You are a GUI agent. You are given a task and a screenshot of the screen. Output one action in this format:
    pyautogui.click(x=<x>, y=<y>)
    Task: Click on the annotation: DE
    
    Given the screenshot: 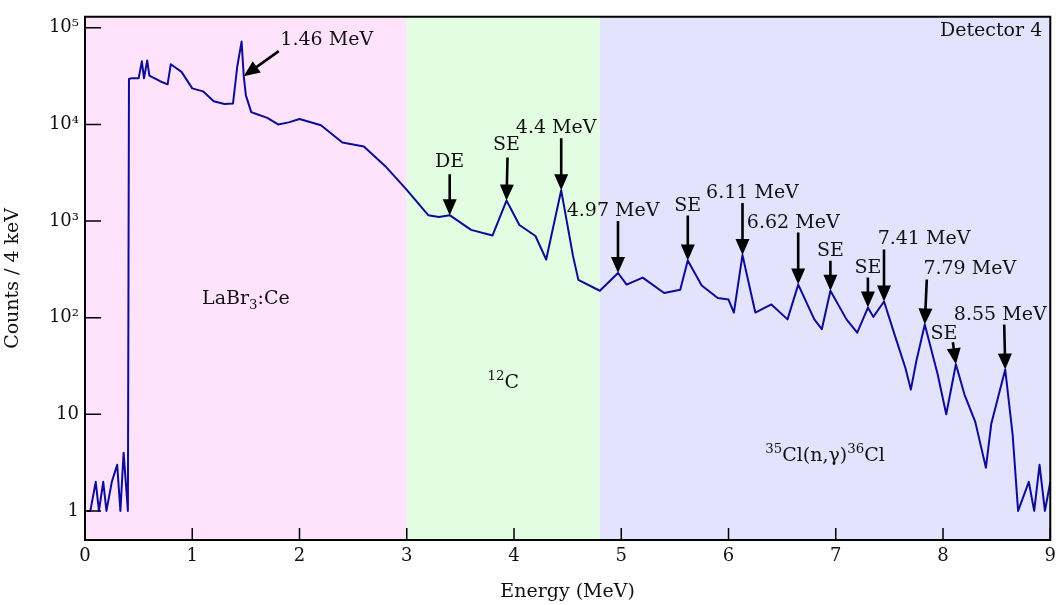 What is the action you would take?
    pyautogui.click(x=450, y=160)
    